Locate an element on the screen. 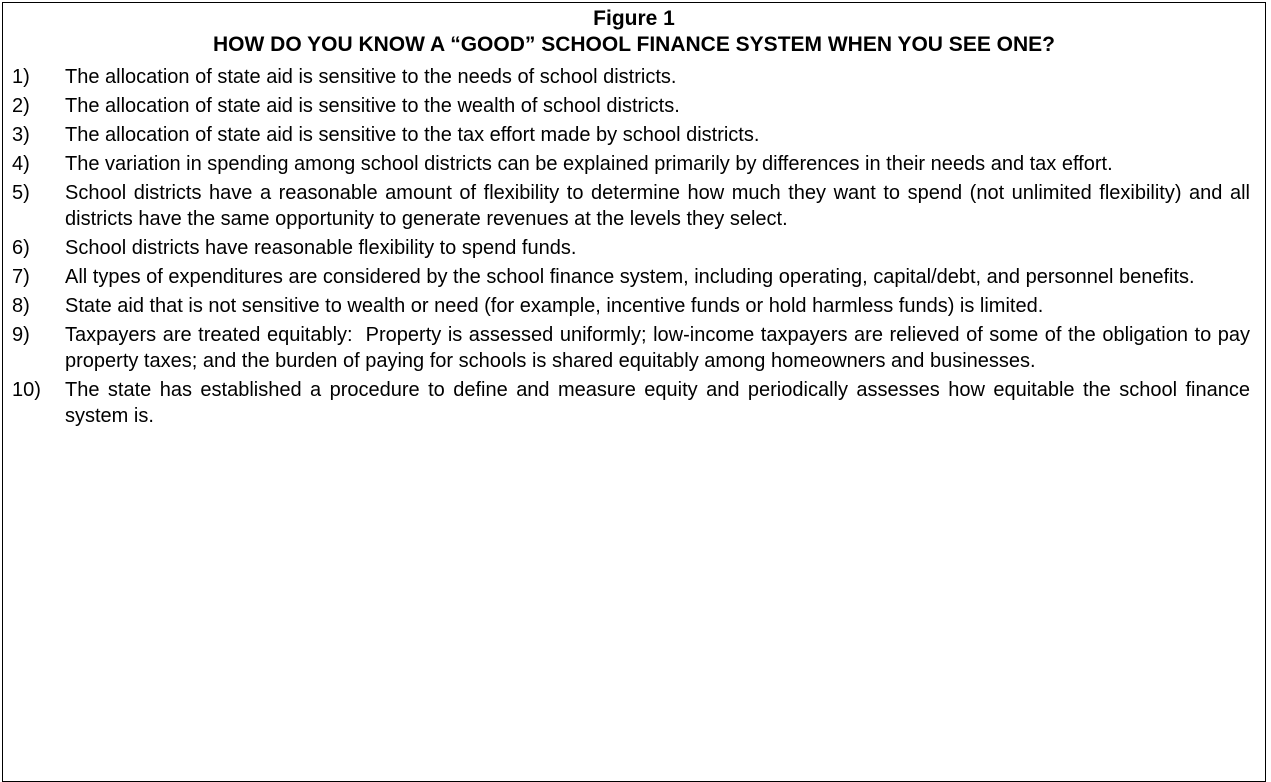 This screenshot has height=782, width=1271. item-number: 7) is located at coordinates (21, 277).